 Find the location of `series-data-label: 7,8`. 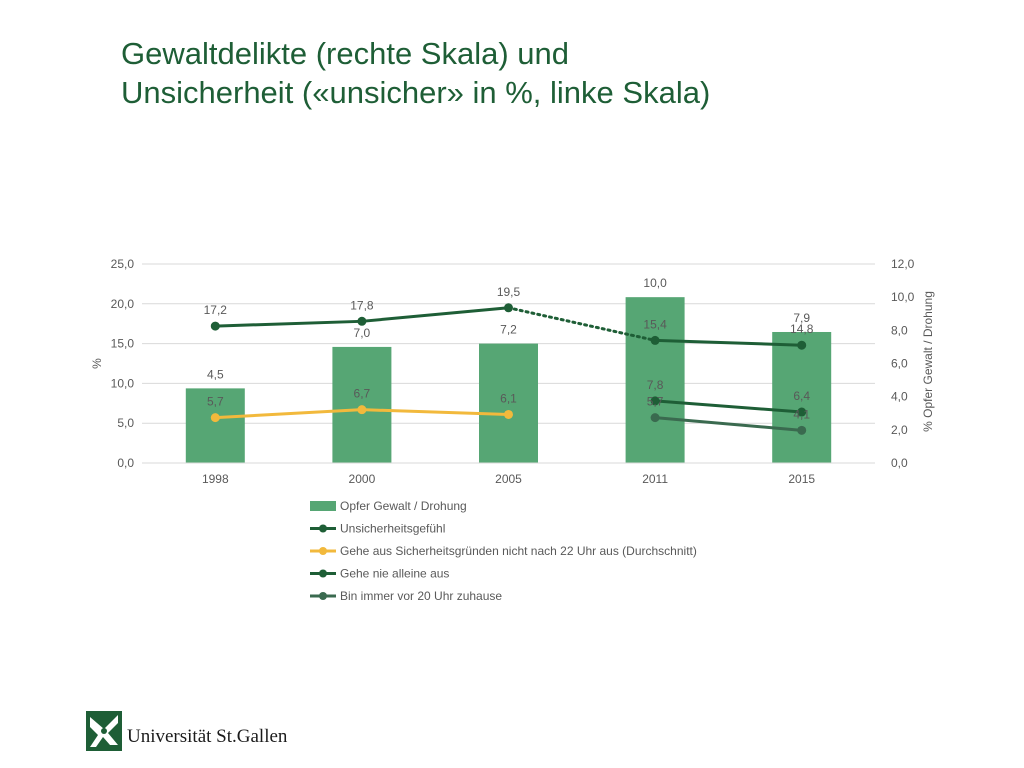

series-data-label: 7,8 is located at coordinates (655, 385).